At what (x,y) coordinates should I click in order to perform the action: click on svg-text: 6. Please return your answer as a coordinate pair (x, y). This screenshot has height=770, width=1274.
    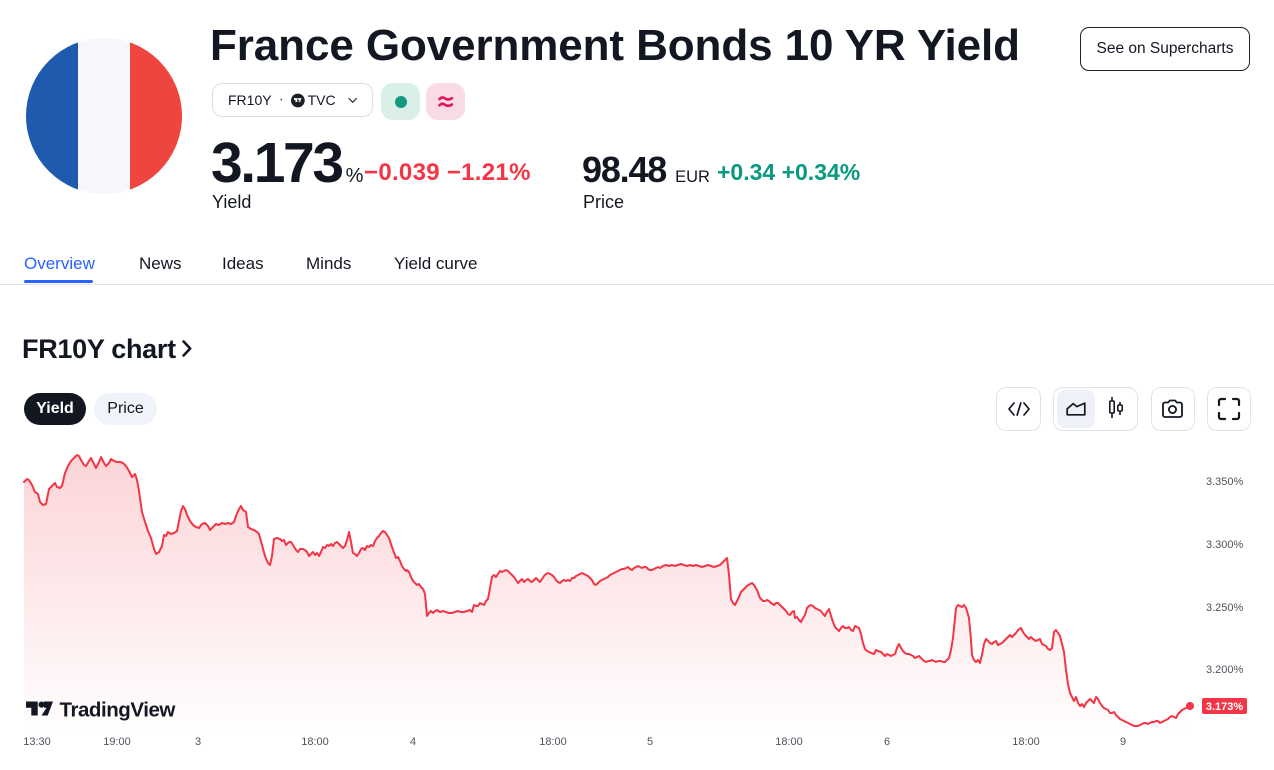
    Looking at the image, I should click on (887, 742).